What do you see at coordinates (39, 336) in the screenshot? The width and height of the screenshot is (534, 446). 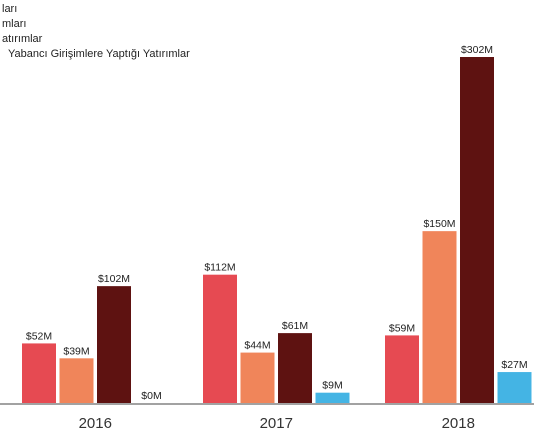 I see `data-label: $52M` at bounding box center [39, 336].